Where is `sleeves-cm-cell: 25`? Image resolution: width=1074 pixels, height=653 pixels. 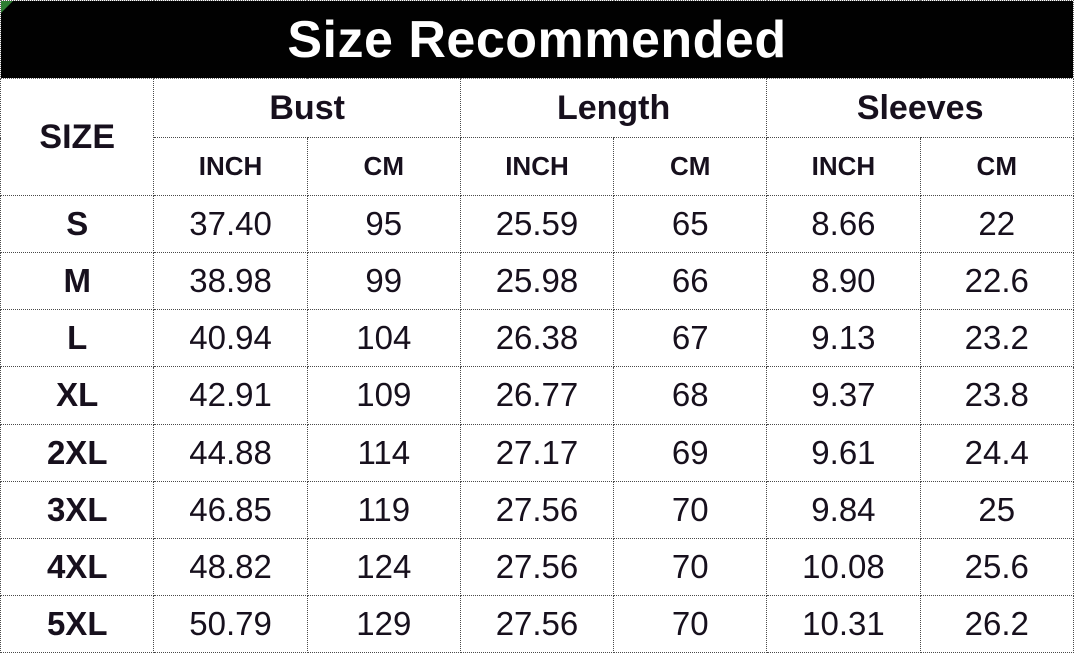
sleeves-cm-cell: 25 is located at coordinates (996, 509).